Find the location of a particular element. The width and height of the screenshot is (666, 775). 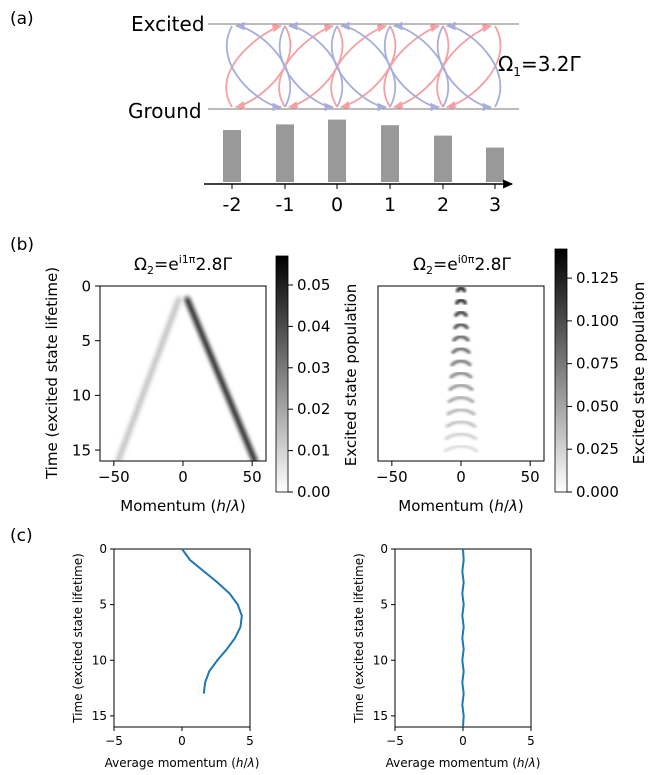

line-right-x-ticks: −5 0 5 is located at coordinates (460, 737).